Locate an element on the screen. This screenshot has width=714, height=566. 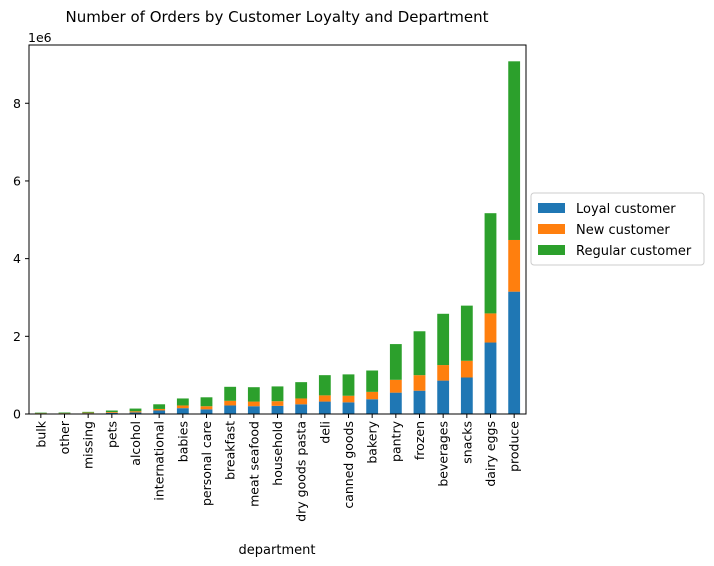
x-tick-label-2: missing is located at coordinates (88, 445).